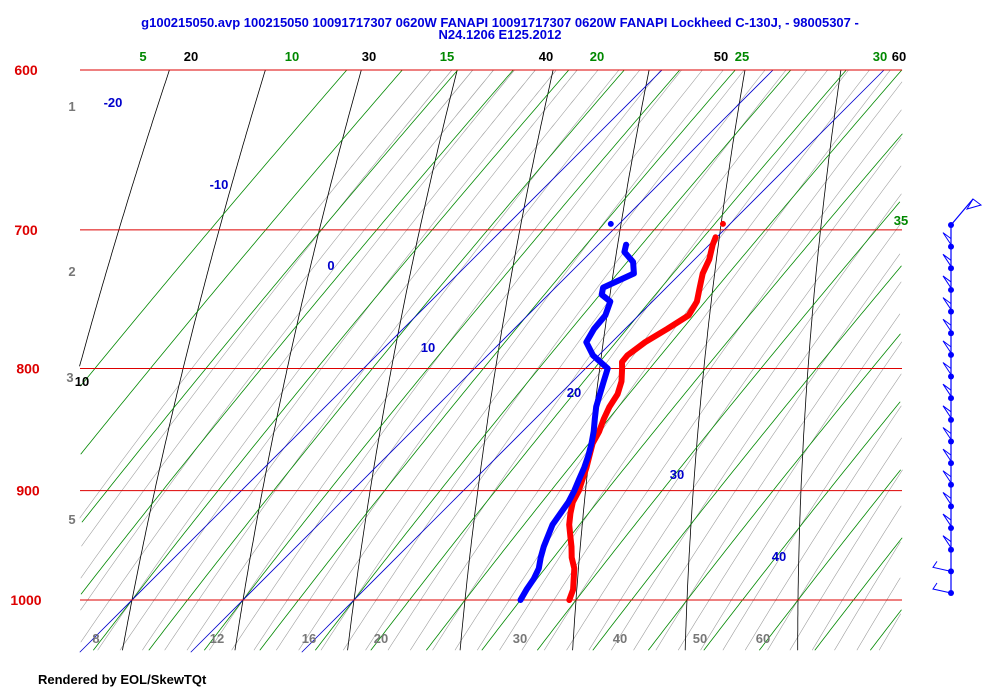  Describe the element at coordinates (28, 491) in the screenshot. I see `pressure-label: 900` at that location.